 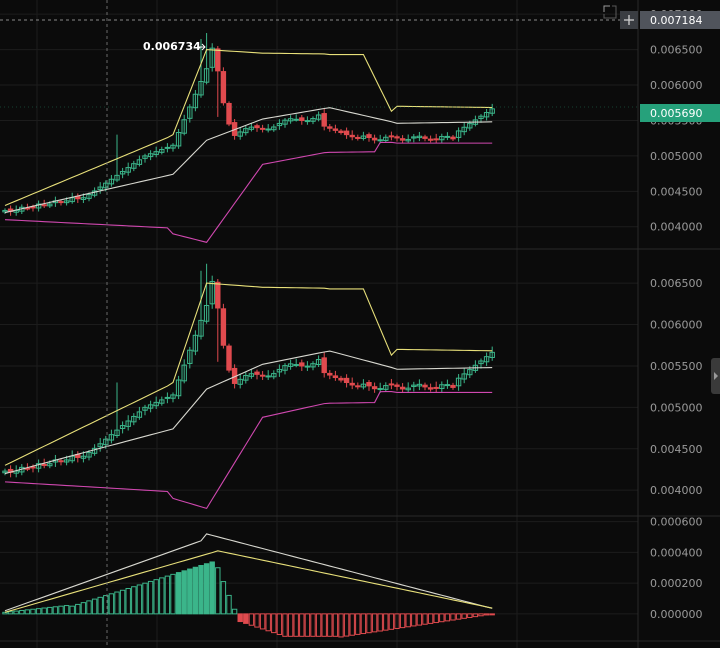 What do you see at coordinates (676, 522) in the screenshot?
I see `y-tick-label: 0.000600` at bounding box center [676, 522].